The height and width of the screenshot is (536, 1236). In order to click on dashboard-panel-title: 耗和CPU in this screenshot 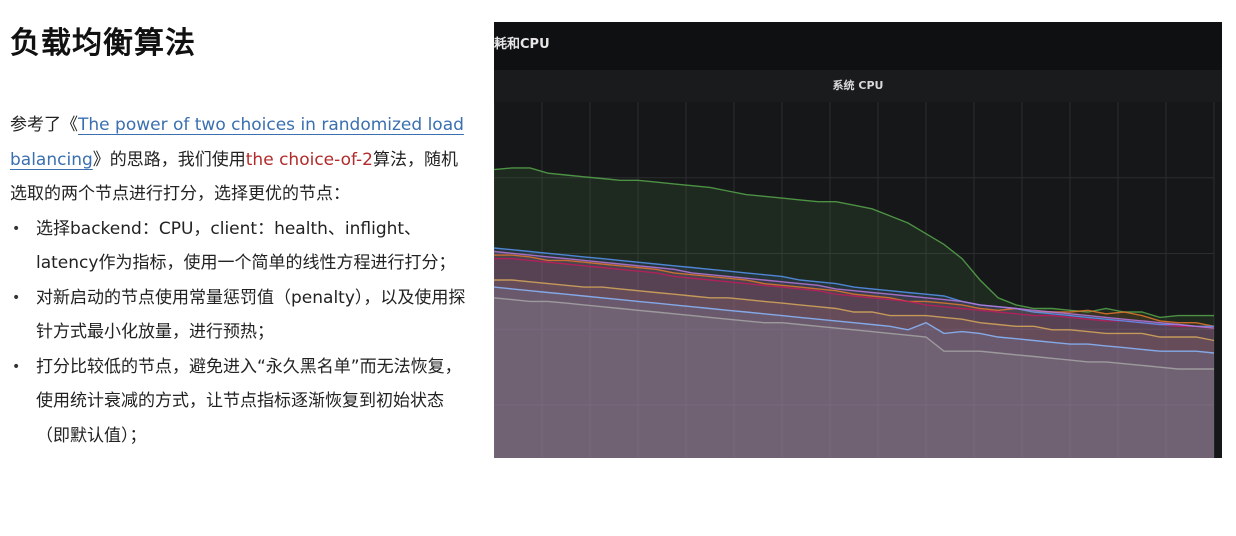, I will do `click(858, 46)`.